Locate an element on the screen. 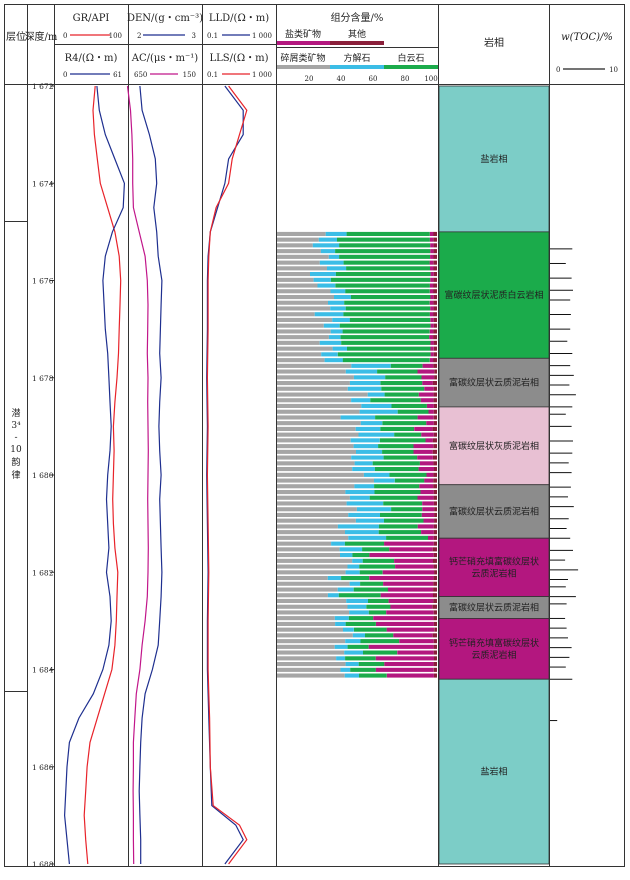  depth-tick-label: 1 676 is located at coordinates (43, 281).